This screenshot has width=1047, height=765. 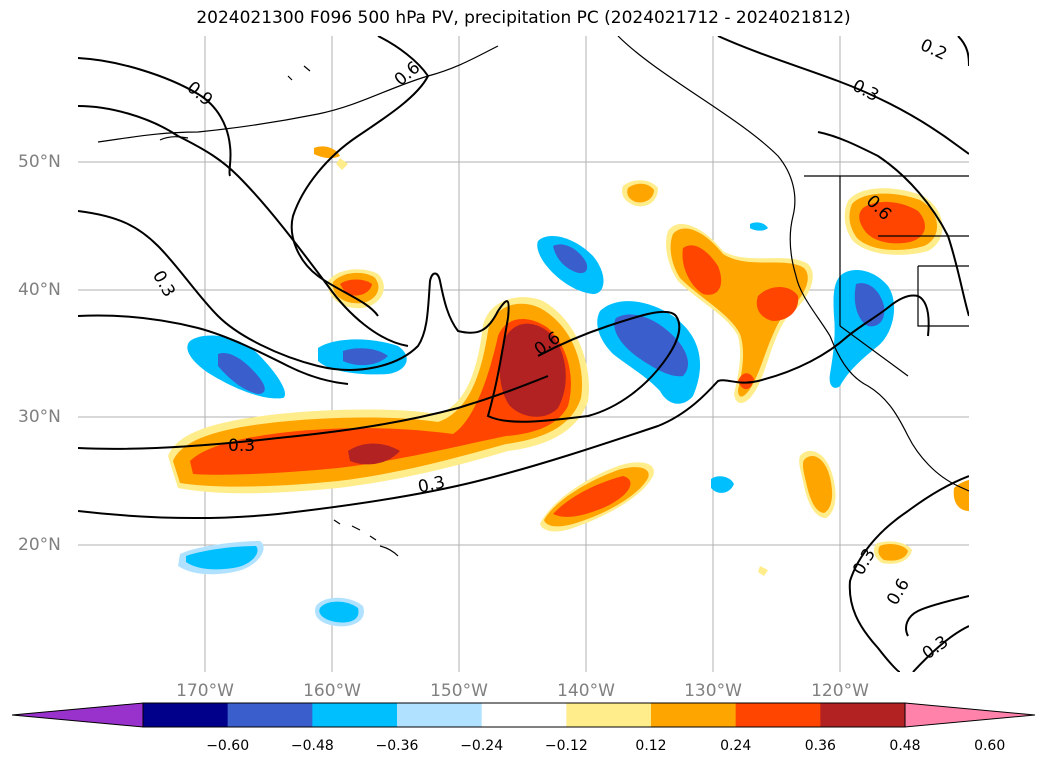 What do you see at coordinates (39, 545) in the screenshot?
I see `lat-label-20n: 20°N` at bounding box center [39, 545].